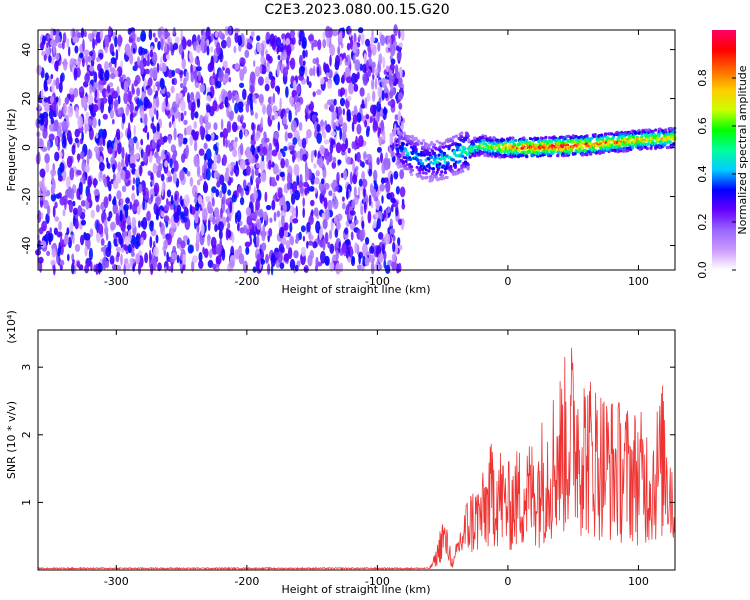  What do you see at coordinates (638, 581) in the screenshot?
I see `x-tick-label: 100` at bounding box center [638, 581].